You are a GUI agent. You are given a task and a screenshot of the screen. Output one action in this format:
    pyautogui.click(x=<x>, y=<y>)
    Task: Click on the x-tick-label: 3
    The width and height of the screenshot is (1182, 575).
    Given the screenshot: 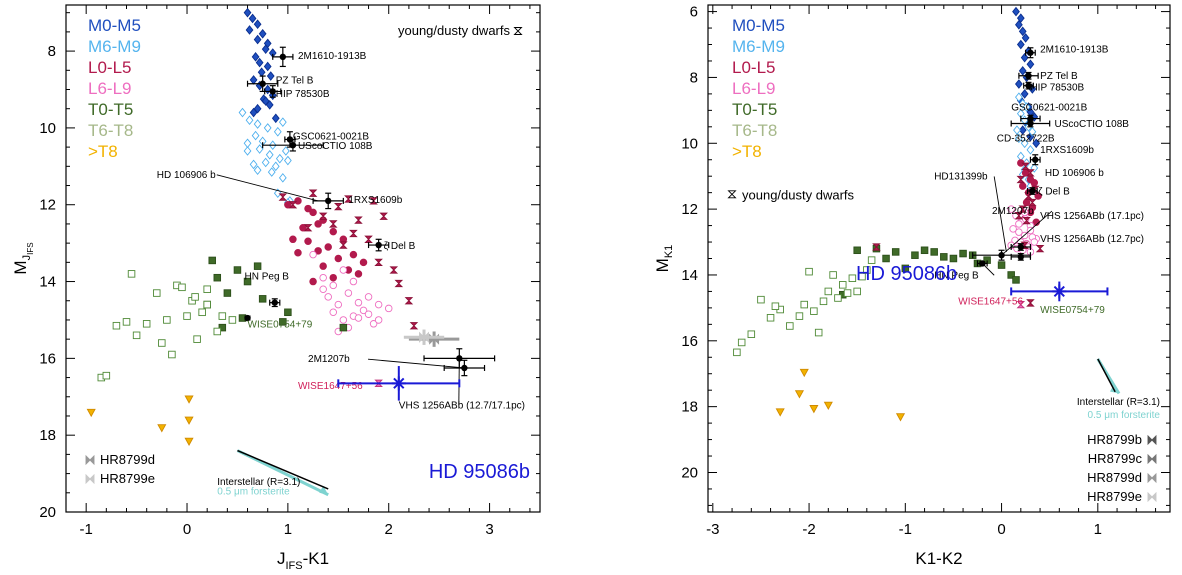 What is the action you would take?
    pyautogui.click(x=489, y=529)
    